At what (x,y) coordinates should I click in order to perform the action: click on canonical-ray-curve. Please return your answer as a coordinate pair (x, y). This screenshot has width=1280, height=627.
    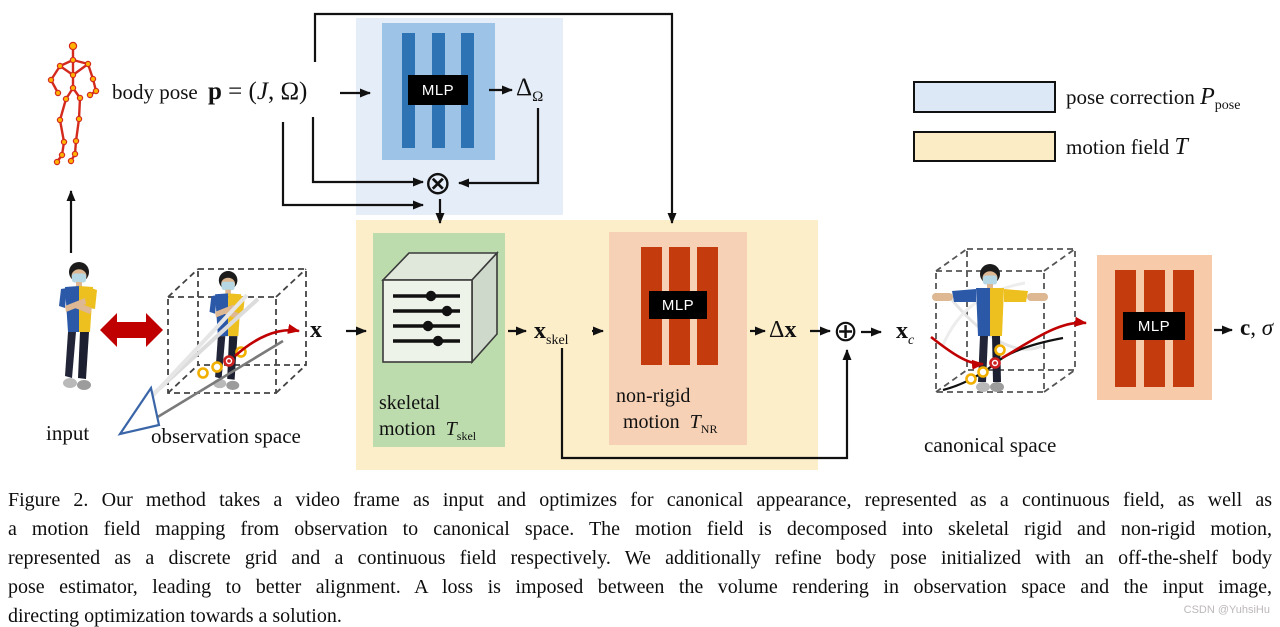
    Looking at the image, I should click on (1003, 364).